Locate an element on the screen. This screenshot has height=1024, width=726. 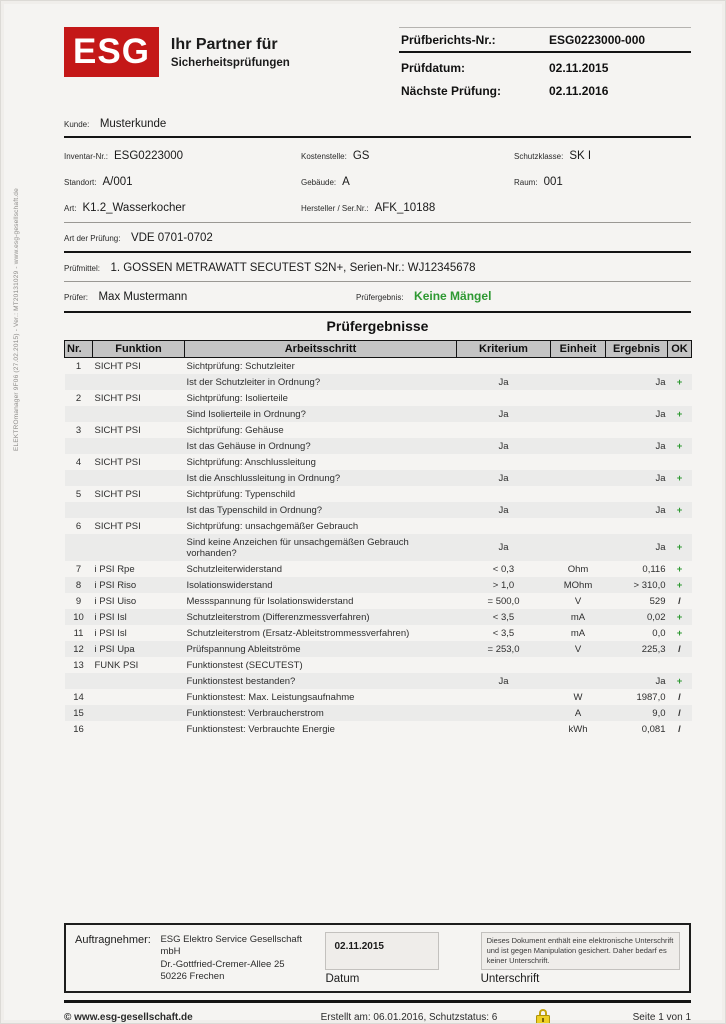
cell-funktion is located at coordinates (139, 547).